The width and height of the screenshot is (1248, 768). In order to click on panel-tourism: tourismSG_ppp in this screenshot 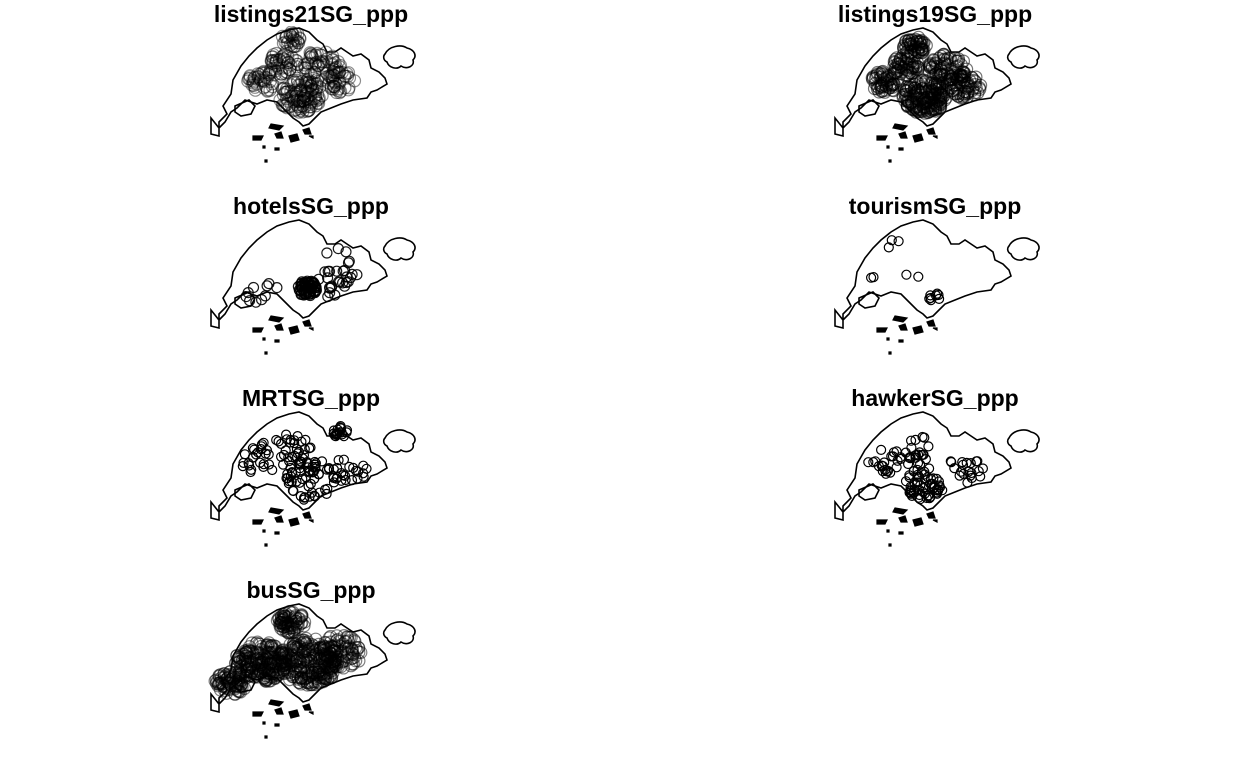, I will do `click(935, 287)`.